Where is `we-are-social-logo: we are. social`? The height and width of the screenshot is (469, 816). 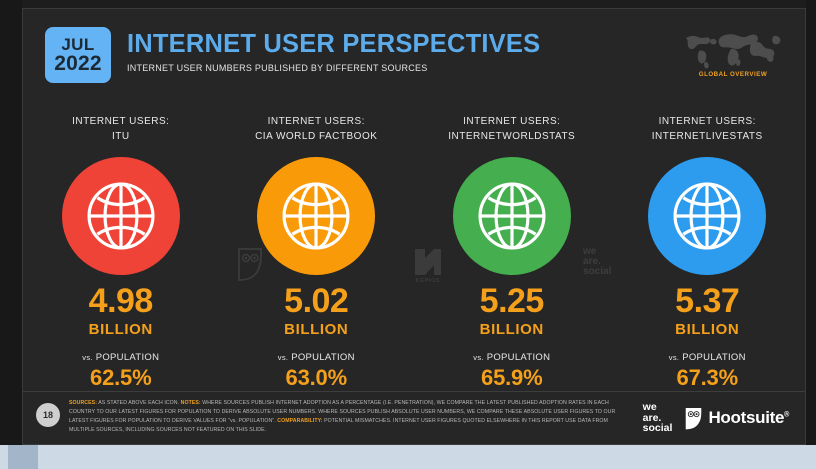 we-are-social-logo: we are. social is located at coordinates (658, 418).